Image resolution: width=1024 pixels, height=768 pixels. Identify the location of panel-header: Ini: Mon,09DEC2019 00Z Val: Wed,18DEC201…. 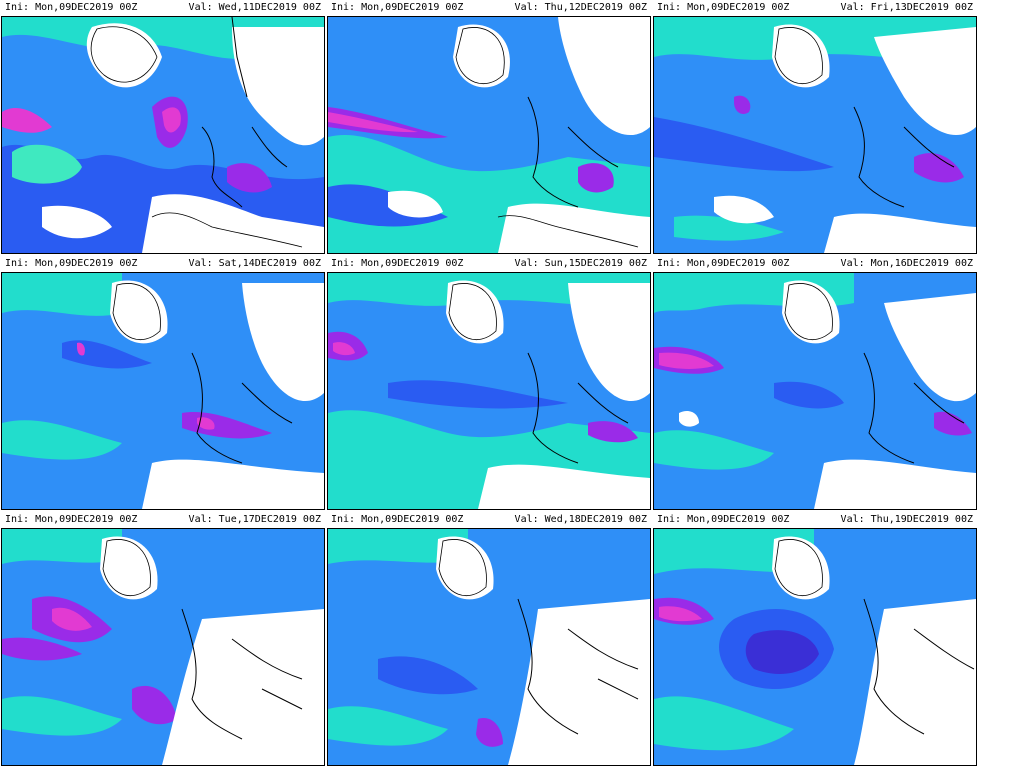
(489, 520).